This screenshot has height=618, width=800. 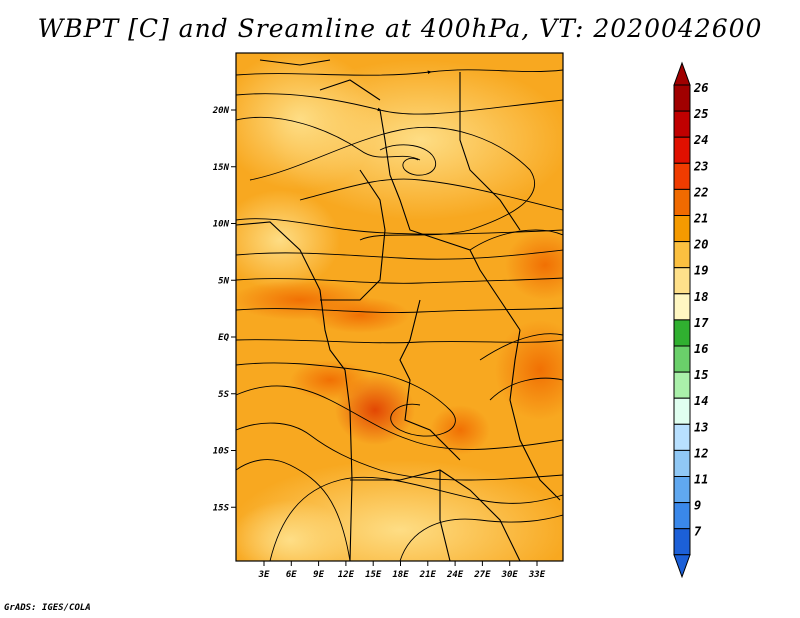 I want to click on lon-tick-label: 27E, so click(x=482, y=575).